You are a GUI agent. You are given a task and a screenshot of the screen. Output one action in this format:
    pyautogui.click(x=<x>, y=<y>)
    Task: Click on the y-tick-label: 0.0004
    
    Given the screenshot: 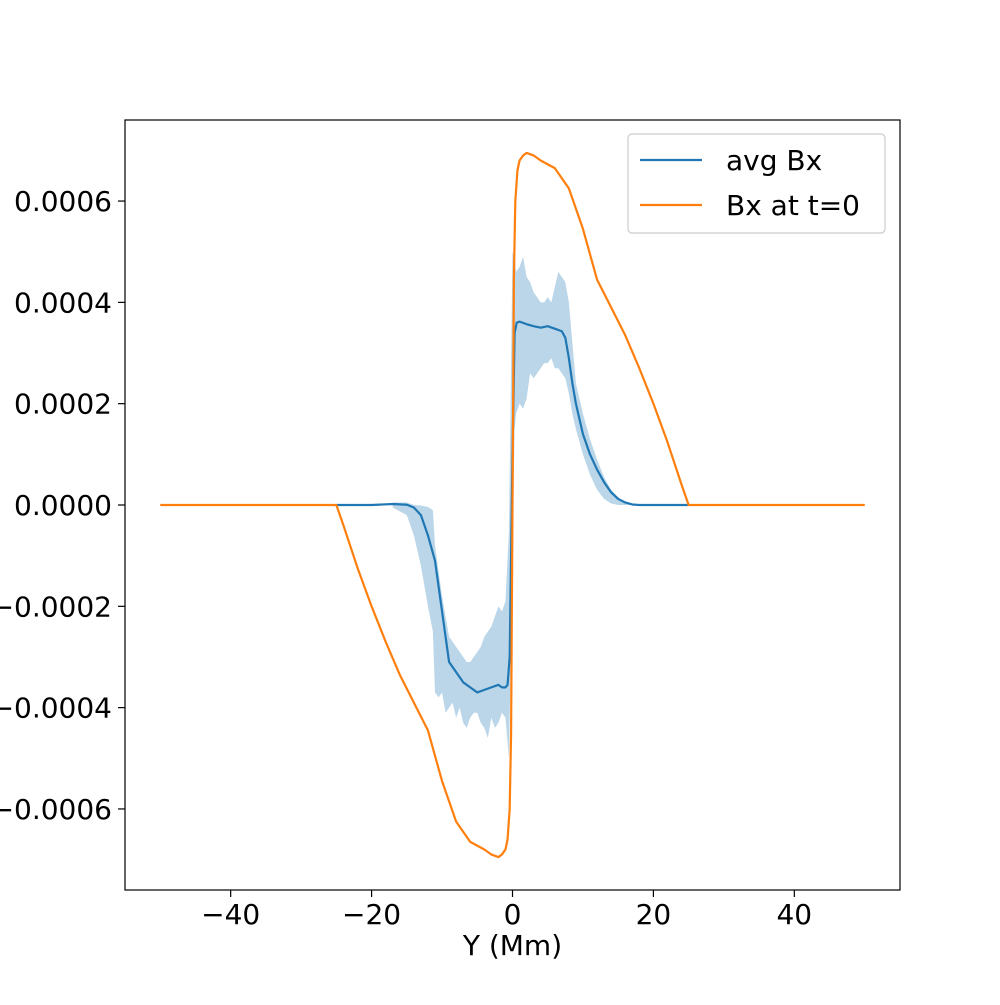 What is the action you would take?
    pyautogui.click(x=63, y=302)
    